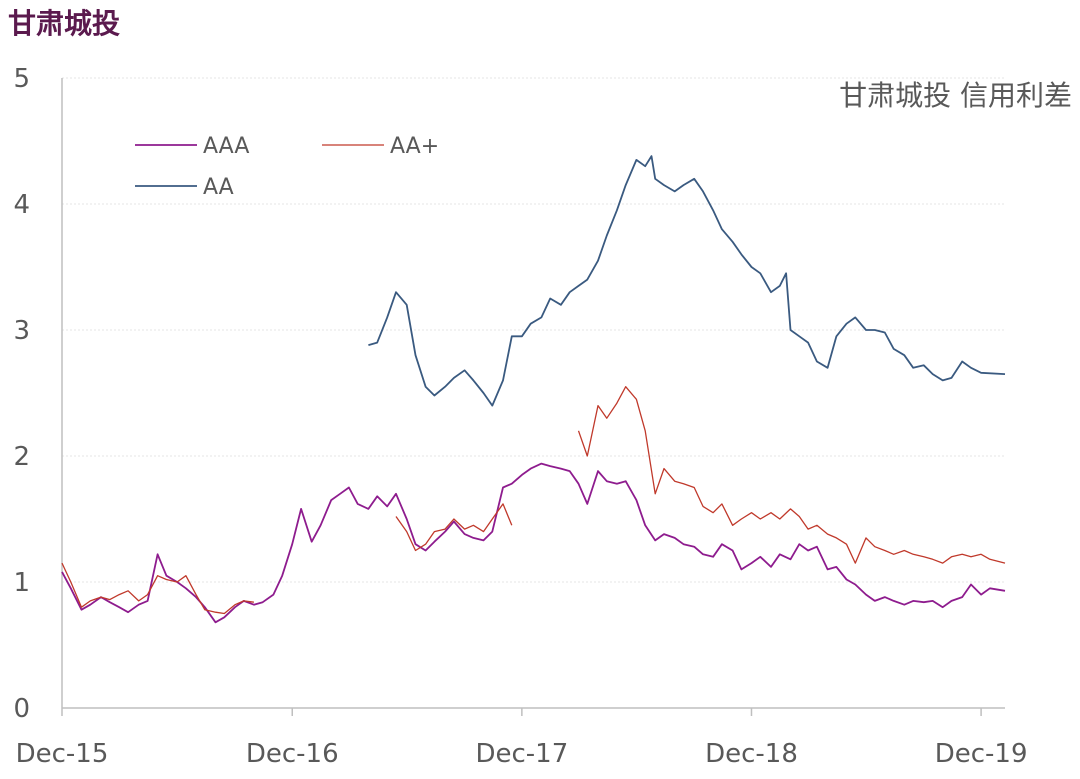  What do you see at coordinates (64, 23) in the screenshot?
I see `page-title: 甘肃城投` at bounding box center [64, 23].